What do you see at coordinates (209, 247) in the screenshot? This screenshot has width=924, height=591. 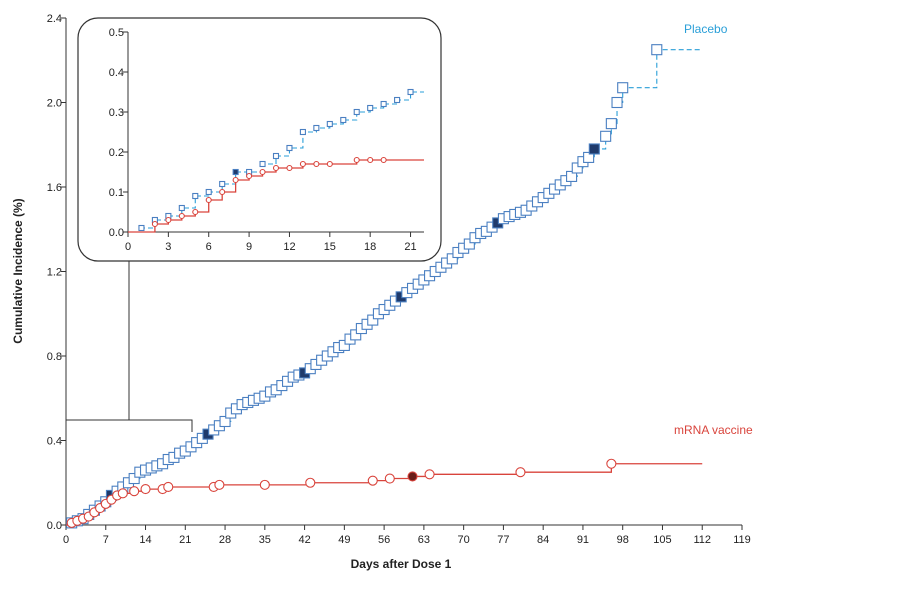 I see `x-tick-label: 6` at bounding box center [209, 247].